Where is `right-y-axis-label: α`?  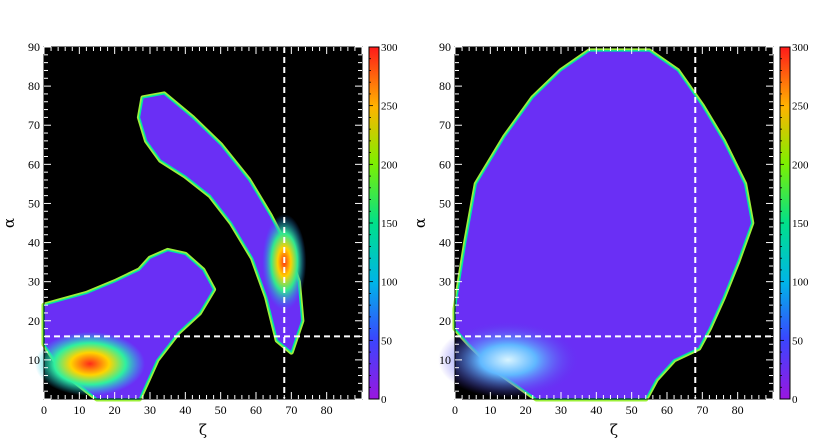 right-y-axis-label: α is located at coordinates (420, 223).